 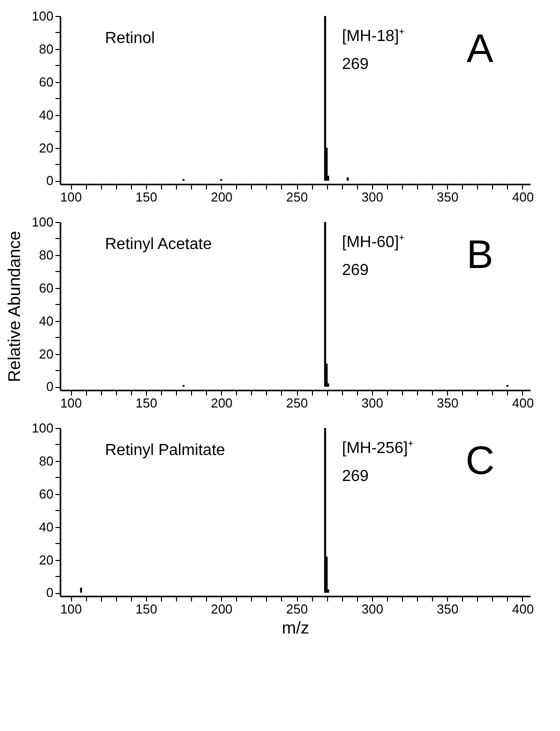 What do you see at coordinates (14, 306) in the screenshot?
I see `y-axis-title: Relative Abundance` at bounding box center [14, 306].